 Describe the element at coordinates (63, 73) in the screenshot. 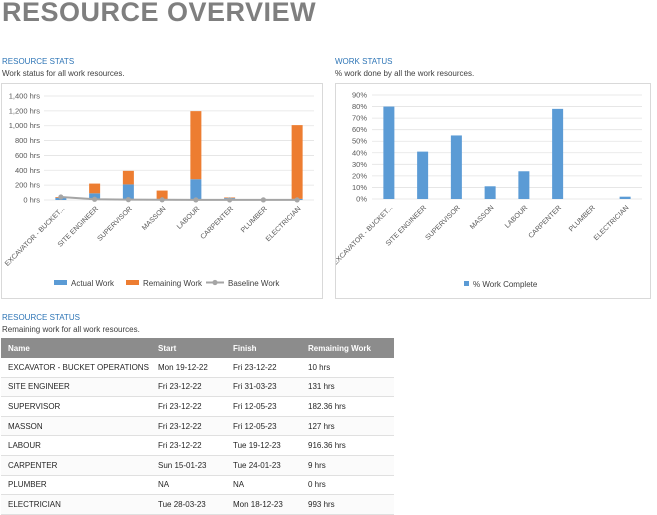

I see `resource-stats-subtitle: Work status for all work resources.` at that location.